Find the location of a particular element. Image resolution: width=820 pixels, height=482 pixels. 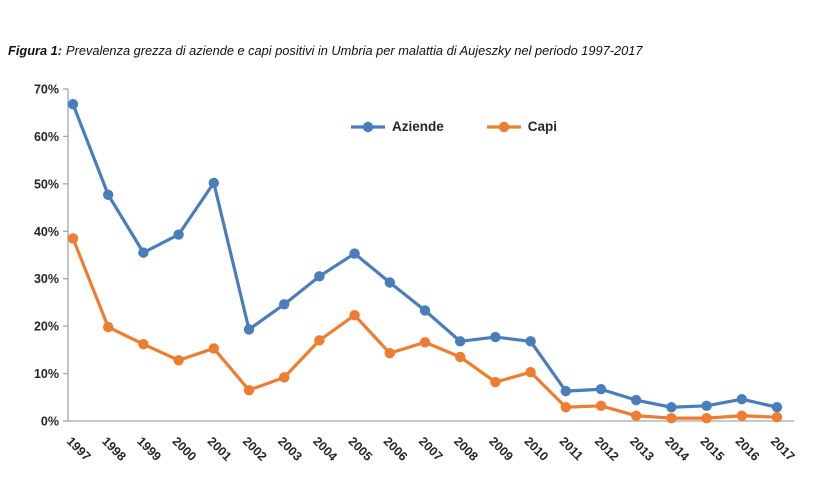

svg-text: 2004 is located at coordinates (325, 449).